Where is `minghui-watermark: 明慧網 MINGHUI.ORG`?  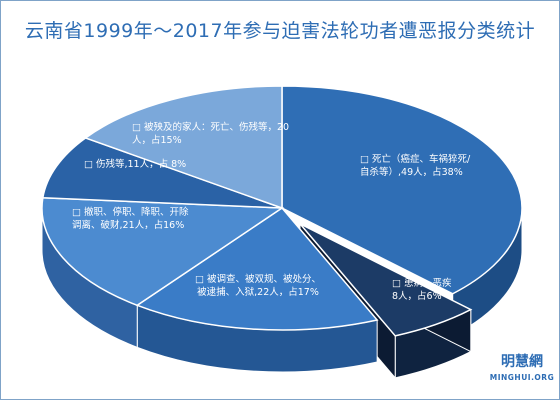
minghui-watermark: 明慧網 MINGHUI.ORG is located at coordinates (522, 367).